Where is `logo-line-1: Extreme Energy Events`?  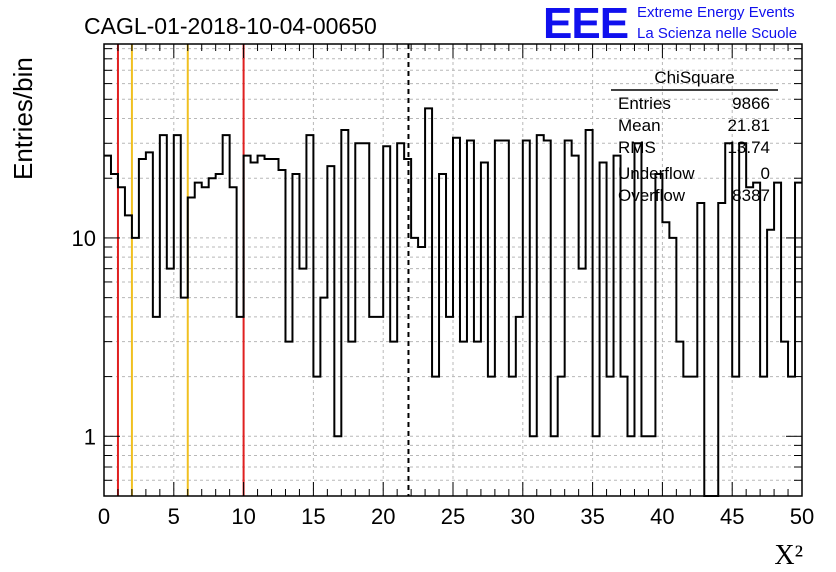 logo-line-1: Extreme Energy Events is located at coordinates (716, 12).